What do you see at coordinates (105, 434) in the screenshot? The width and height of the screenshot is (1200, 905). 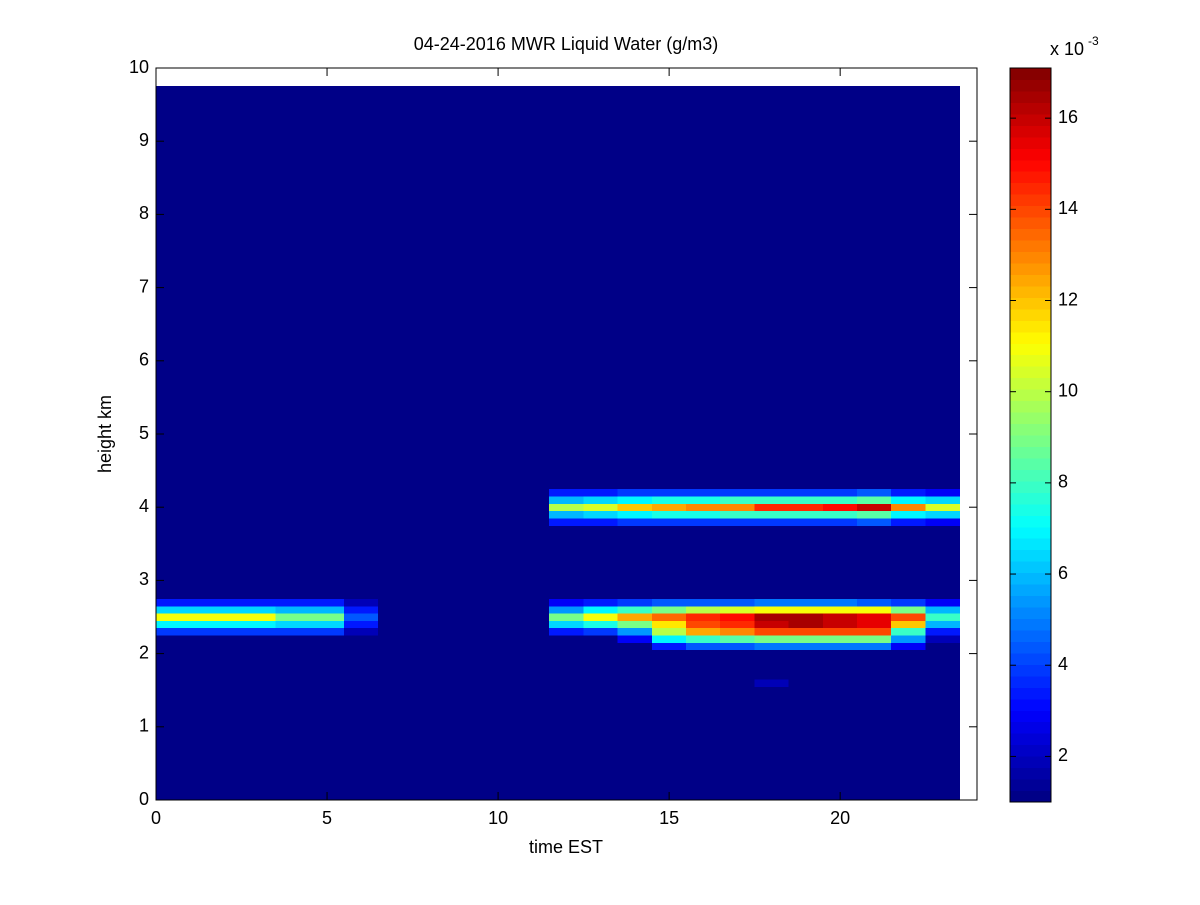 I see `y-axis-label: height km` at bounding box center [105, 434].